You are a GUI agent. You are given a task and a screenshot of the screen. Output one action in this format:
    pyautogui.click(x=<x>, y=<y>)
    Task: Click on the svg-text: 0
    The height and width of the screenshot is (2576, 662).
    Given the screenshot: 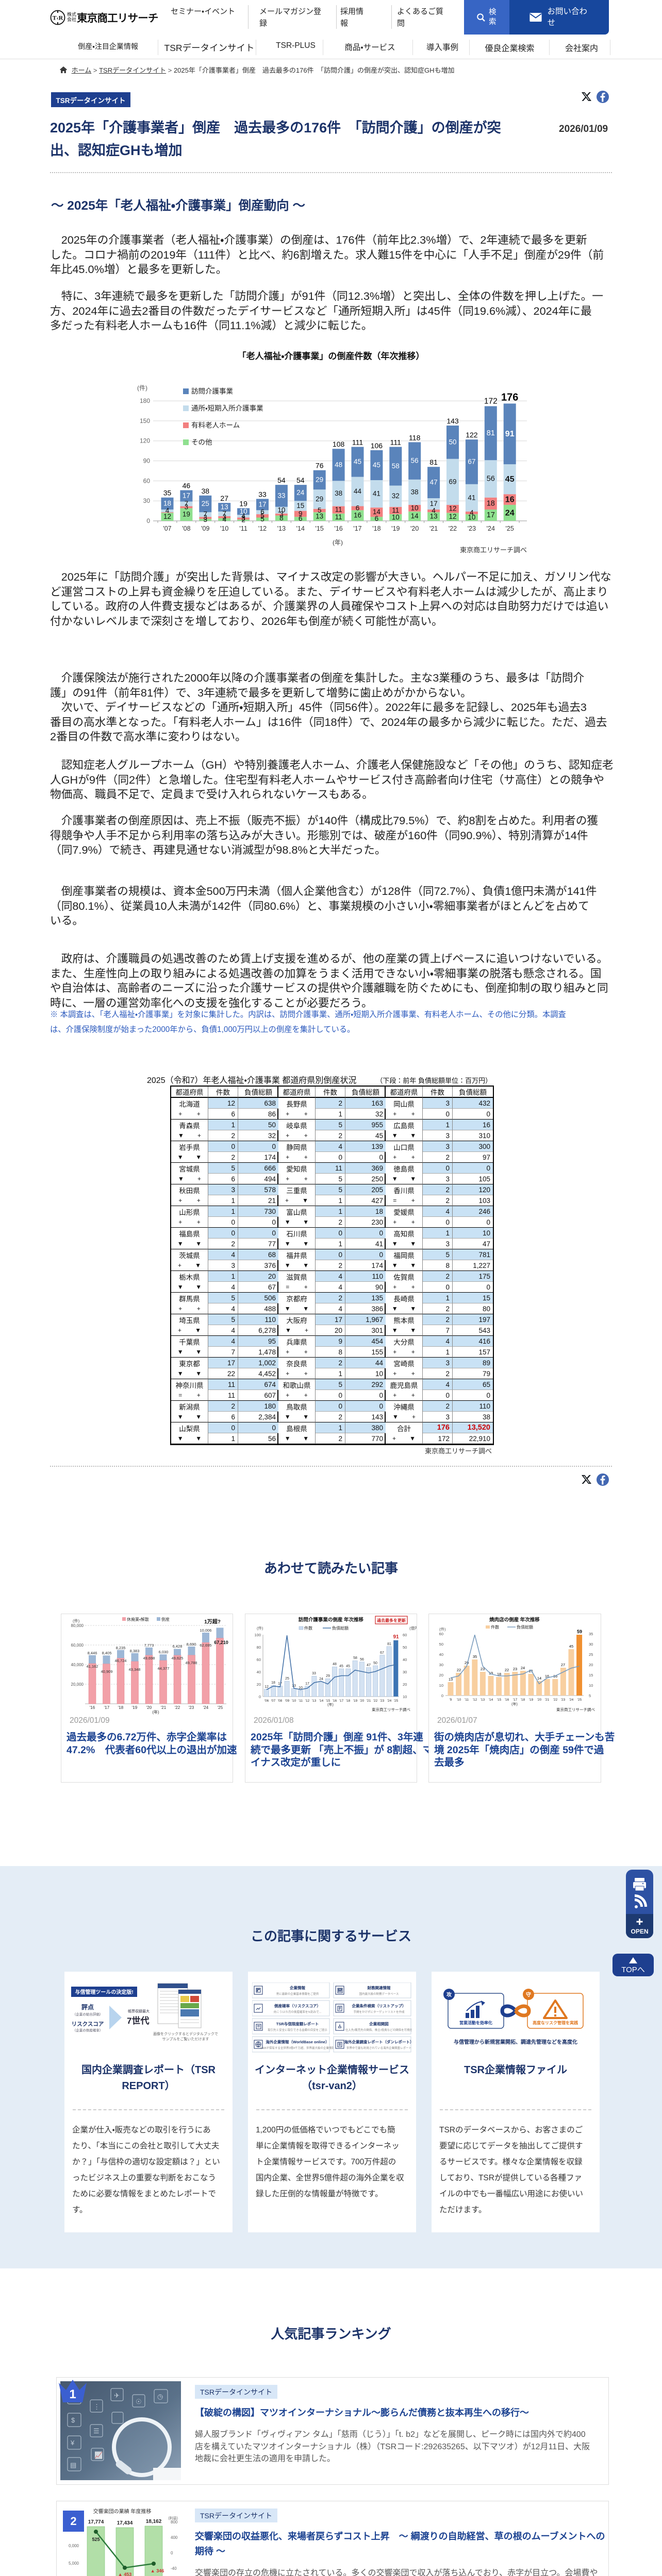 What is the action you would take?
    pyautogui.click(x=442, y=1695)
    